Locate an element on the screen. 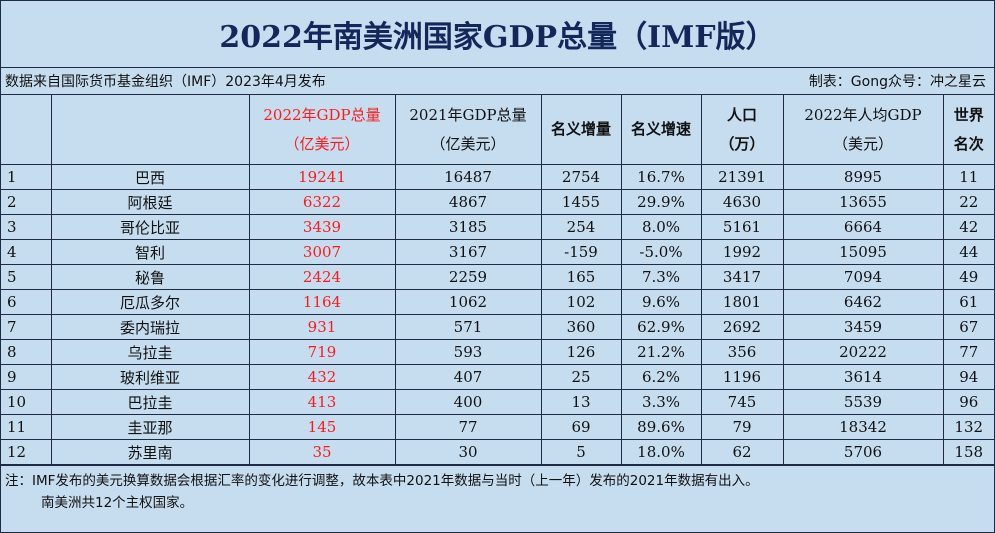 The height and width of the screenshot is (533, 995). cell-world-rank: 49 is located at coordinates (968, 277).